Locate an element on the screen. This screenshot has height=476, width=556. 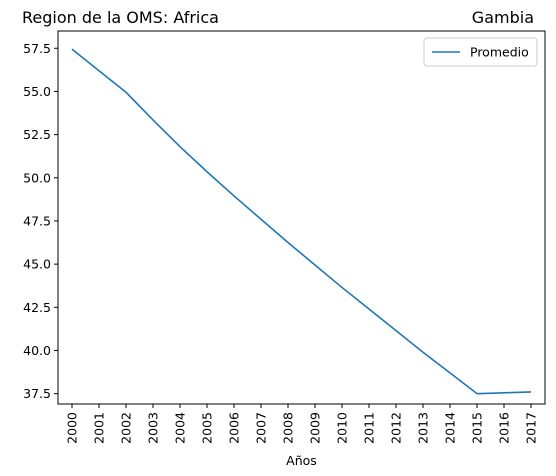
x-tick-label: 2007 is located at coordinates (261, 428).